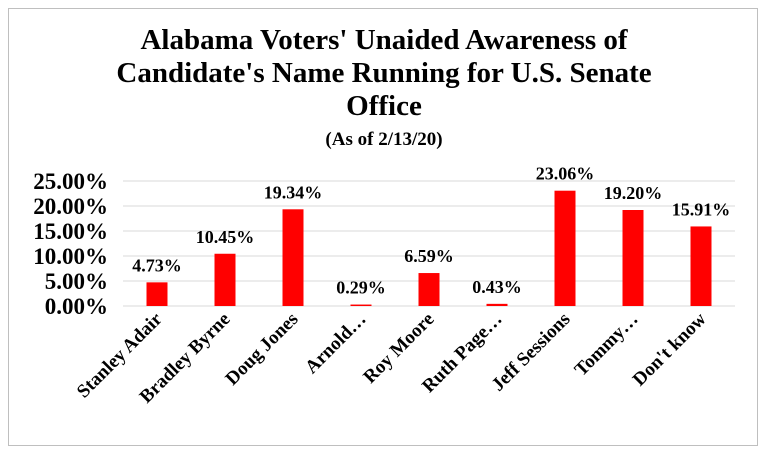 This screenshot has width=768, height=456. I want to click on data-label: 10.45%, so click(225, 237).